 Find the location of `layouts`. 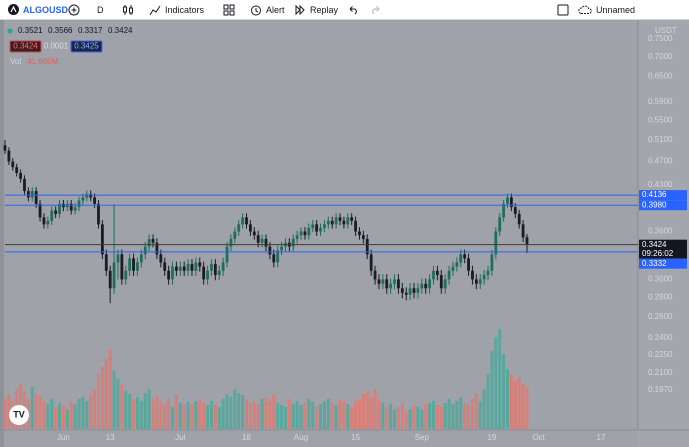

layouts is located at coordinates (229, 9).